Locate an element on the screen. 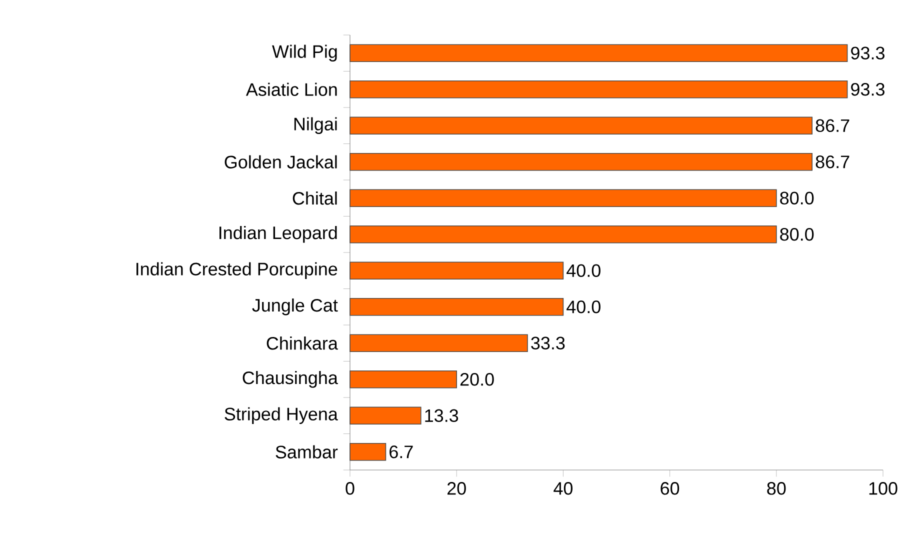 Image resolution: width=923 pixels, height=533 pixels. x-tick-label: 100 is located at coordinates (883, 488).